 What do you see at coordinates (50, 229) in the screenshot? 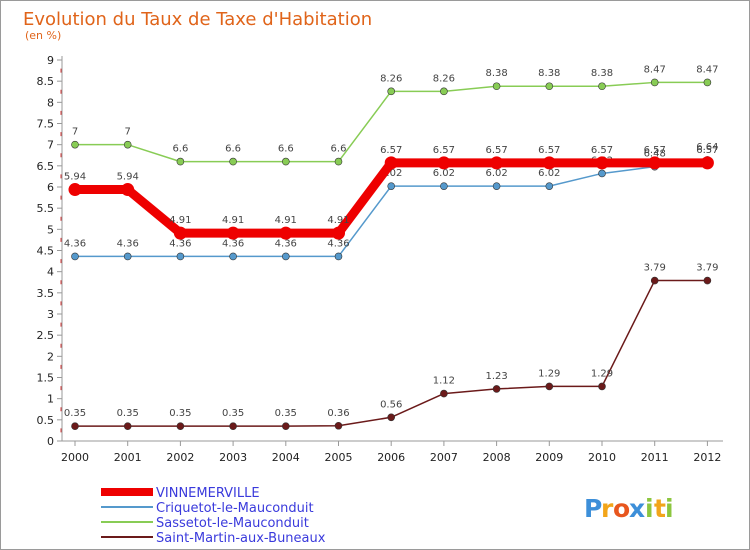
I see `y-tick-label: 5` at bounding box center [50, 229].